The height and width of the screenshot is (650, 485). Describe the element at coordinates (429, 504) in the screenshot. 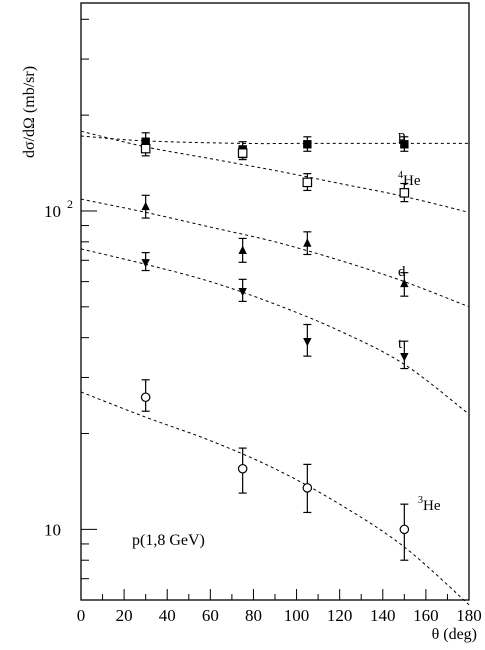

I see `series-label-3He: 3He` at that location.